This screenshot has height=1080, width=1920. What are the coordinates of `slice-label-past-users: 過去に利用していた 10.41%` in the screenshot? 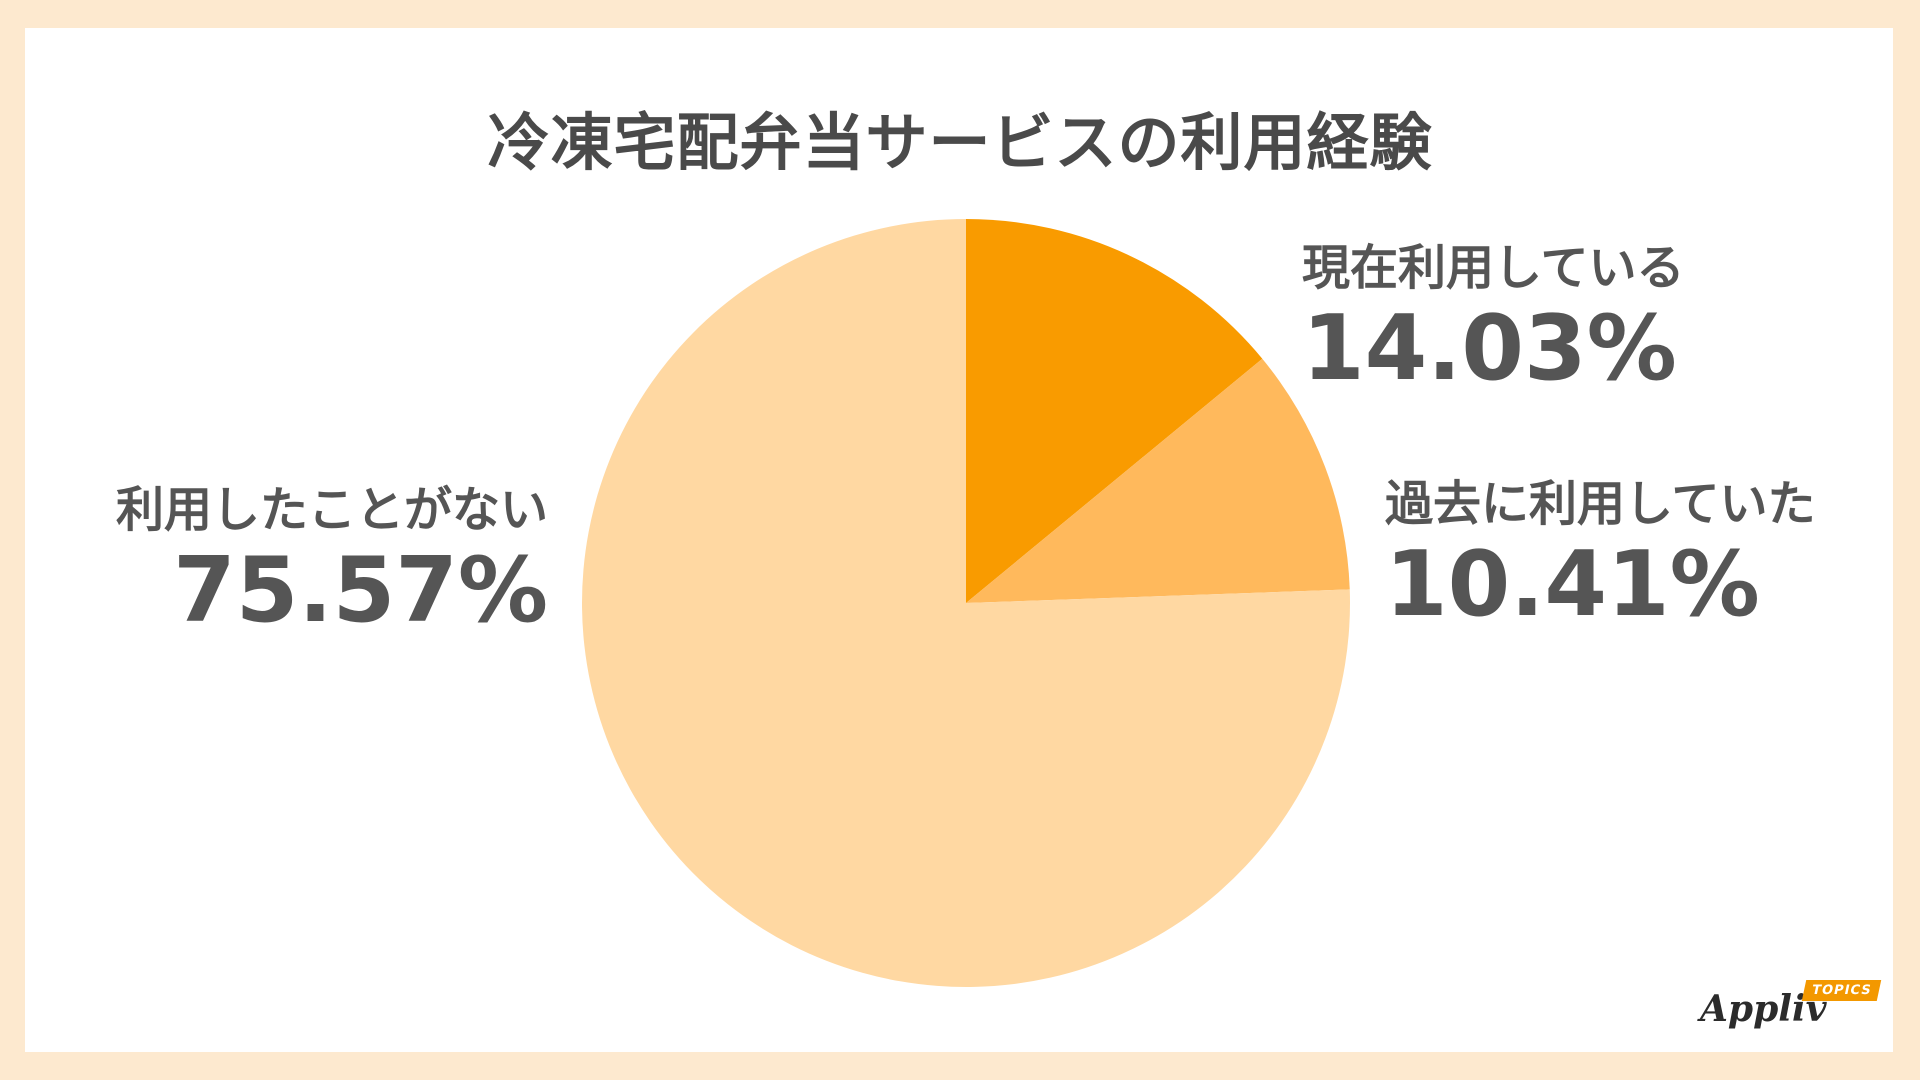 It's located at (1600, 555).